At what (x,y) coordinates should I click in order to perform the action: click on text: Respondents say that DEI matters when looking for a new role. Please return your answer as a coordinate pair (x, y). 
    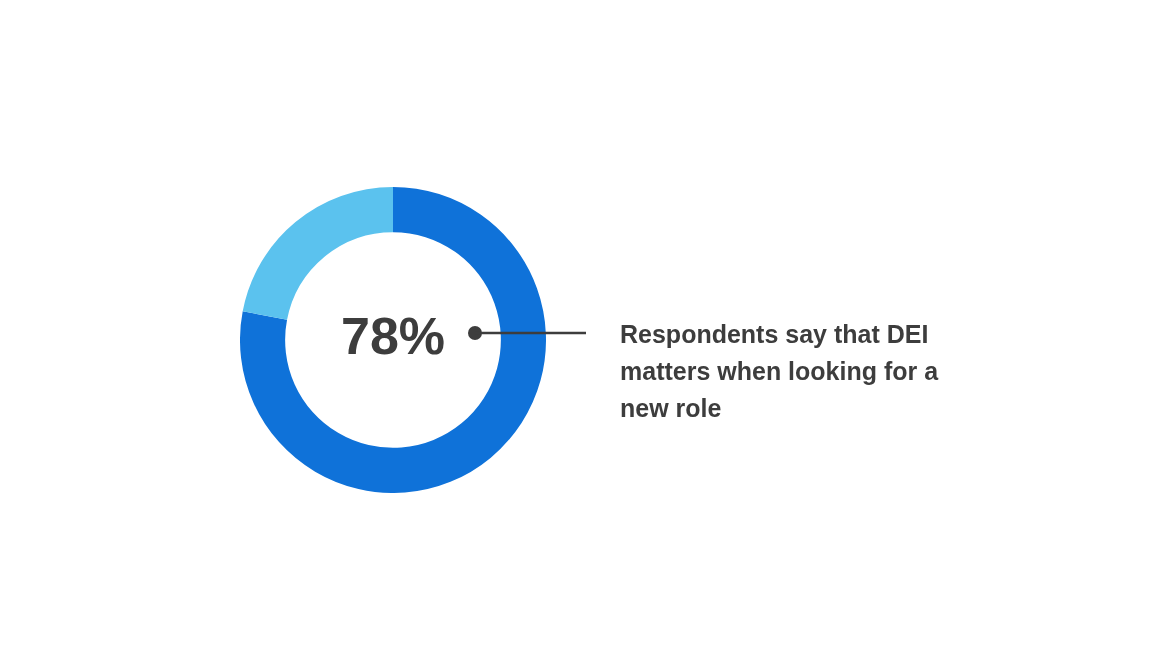
    Looking at the image, I should click on (780, 371).